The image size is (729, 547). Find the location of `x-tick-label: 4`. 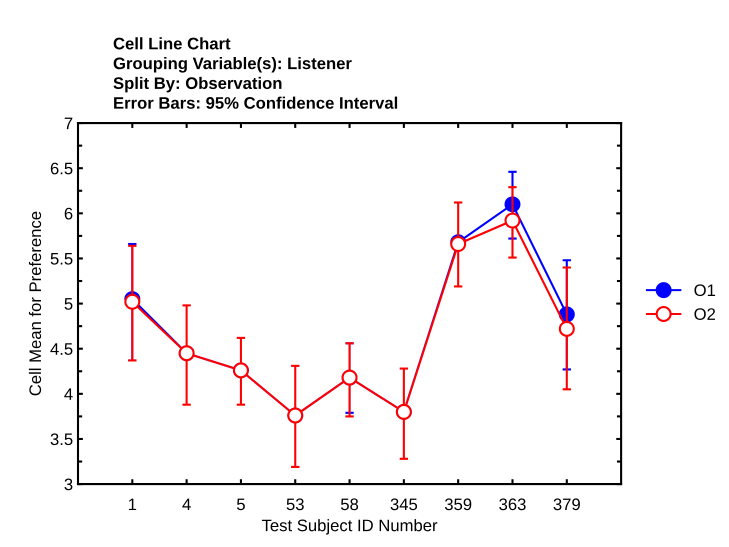

x-tick-label: 4 is located at coordinates (186, 504).